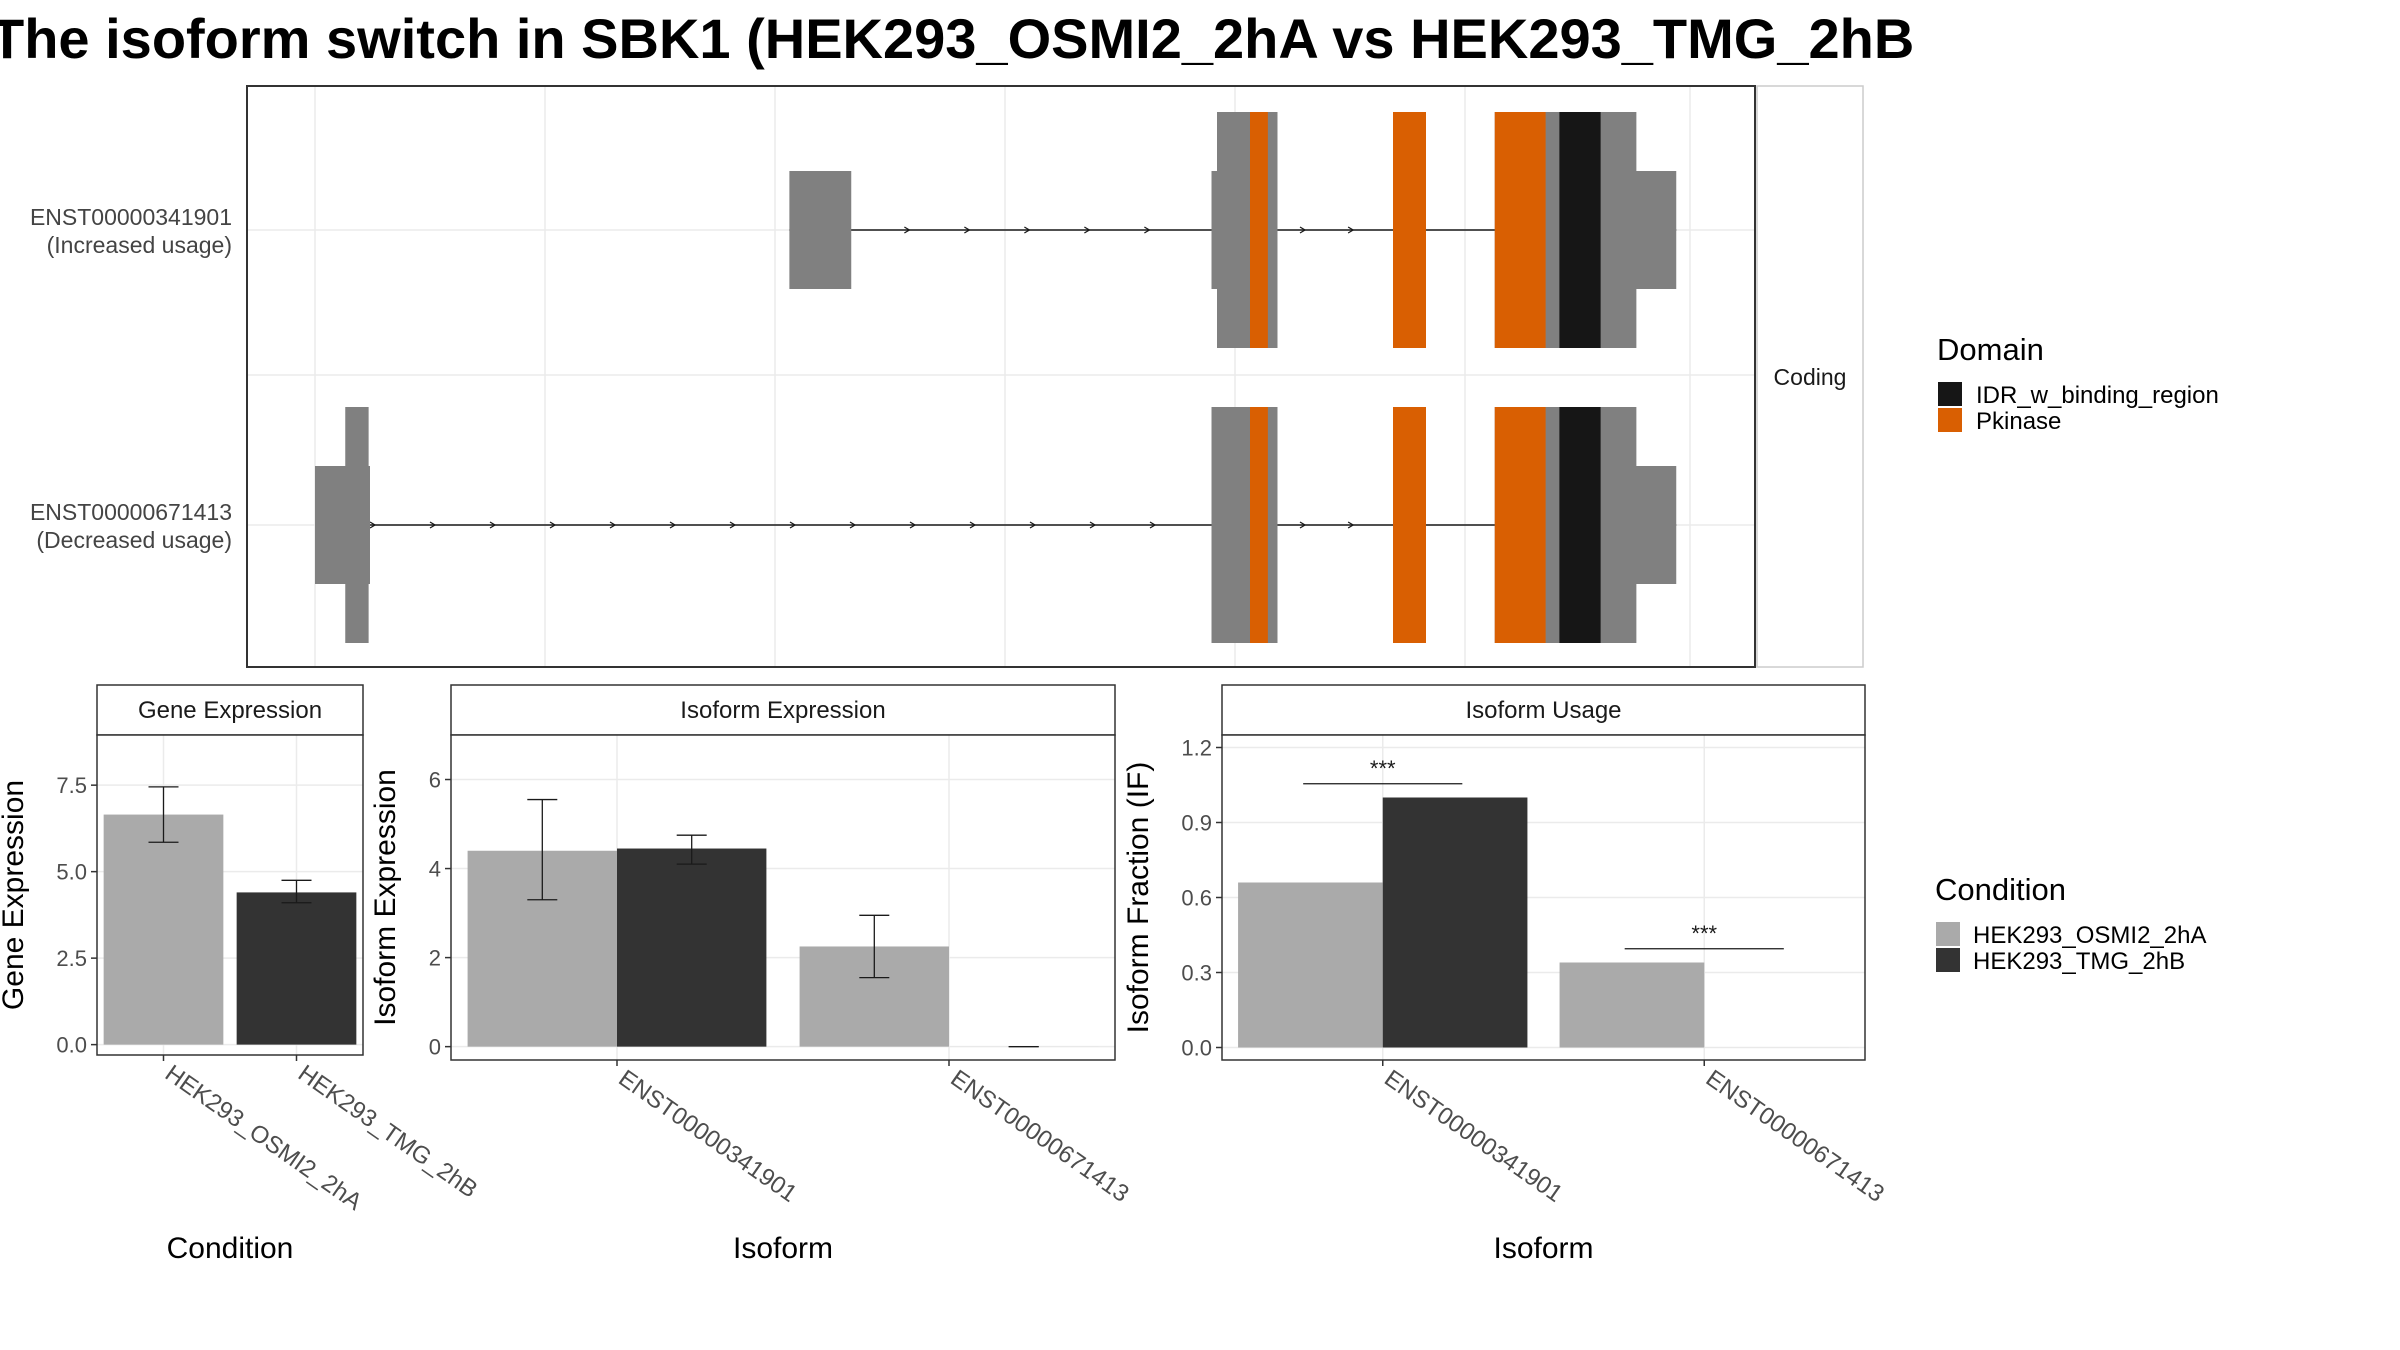 The image size is (2400, 1350). I want to click on legend-label-idr: IDR_w_binding_region, so click(2097, 395).